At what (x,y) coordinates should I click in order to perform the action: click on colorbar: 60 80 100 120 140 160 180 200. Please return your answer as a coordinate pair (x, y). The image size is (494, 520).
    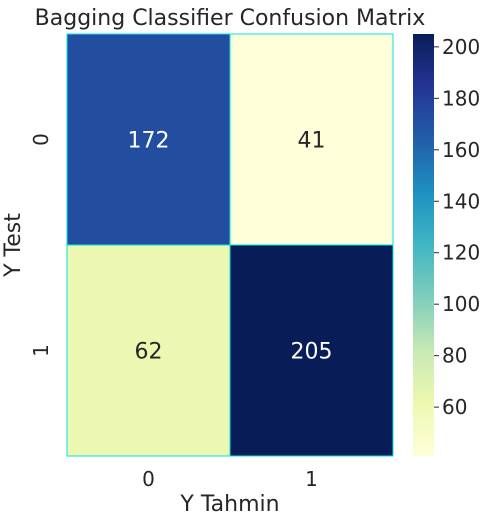
    Looking at the image, I should click on (446, 245).